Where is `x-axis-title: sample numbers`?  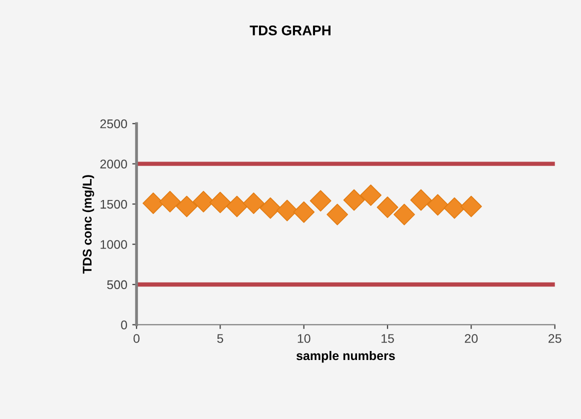
x-axis-title: sample numbers is located at coordinates (345, 356).